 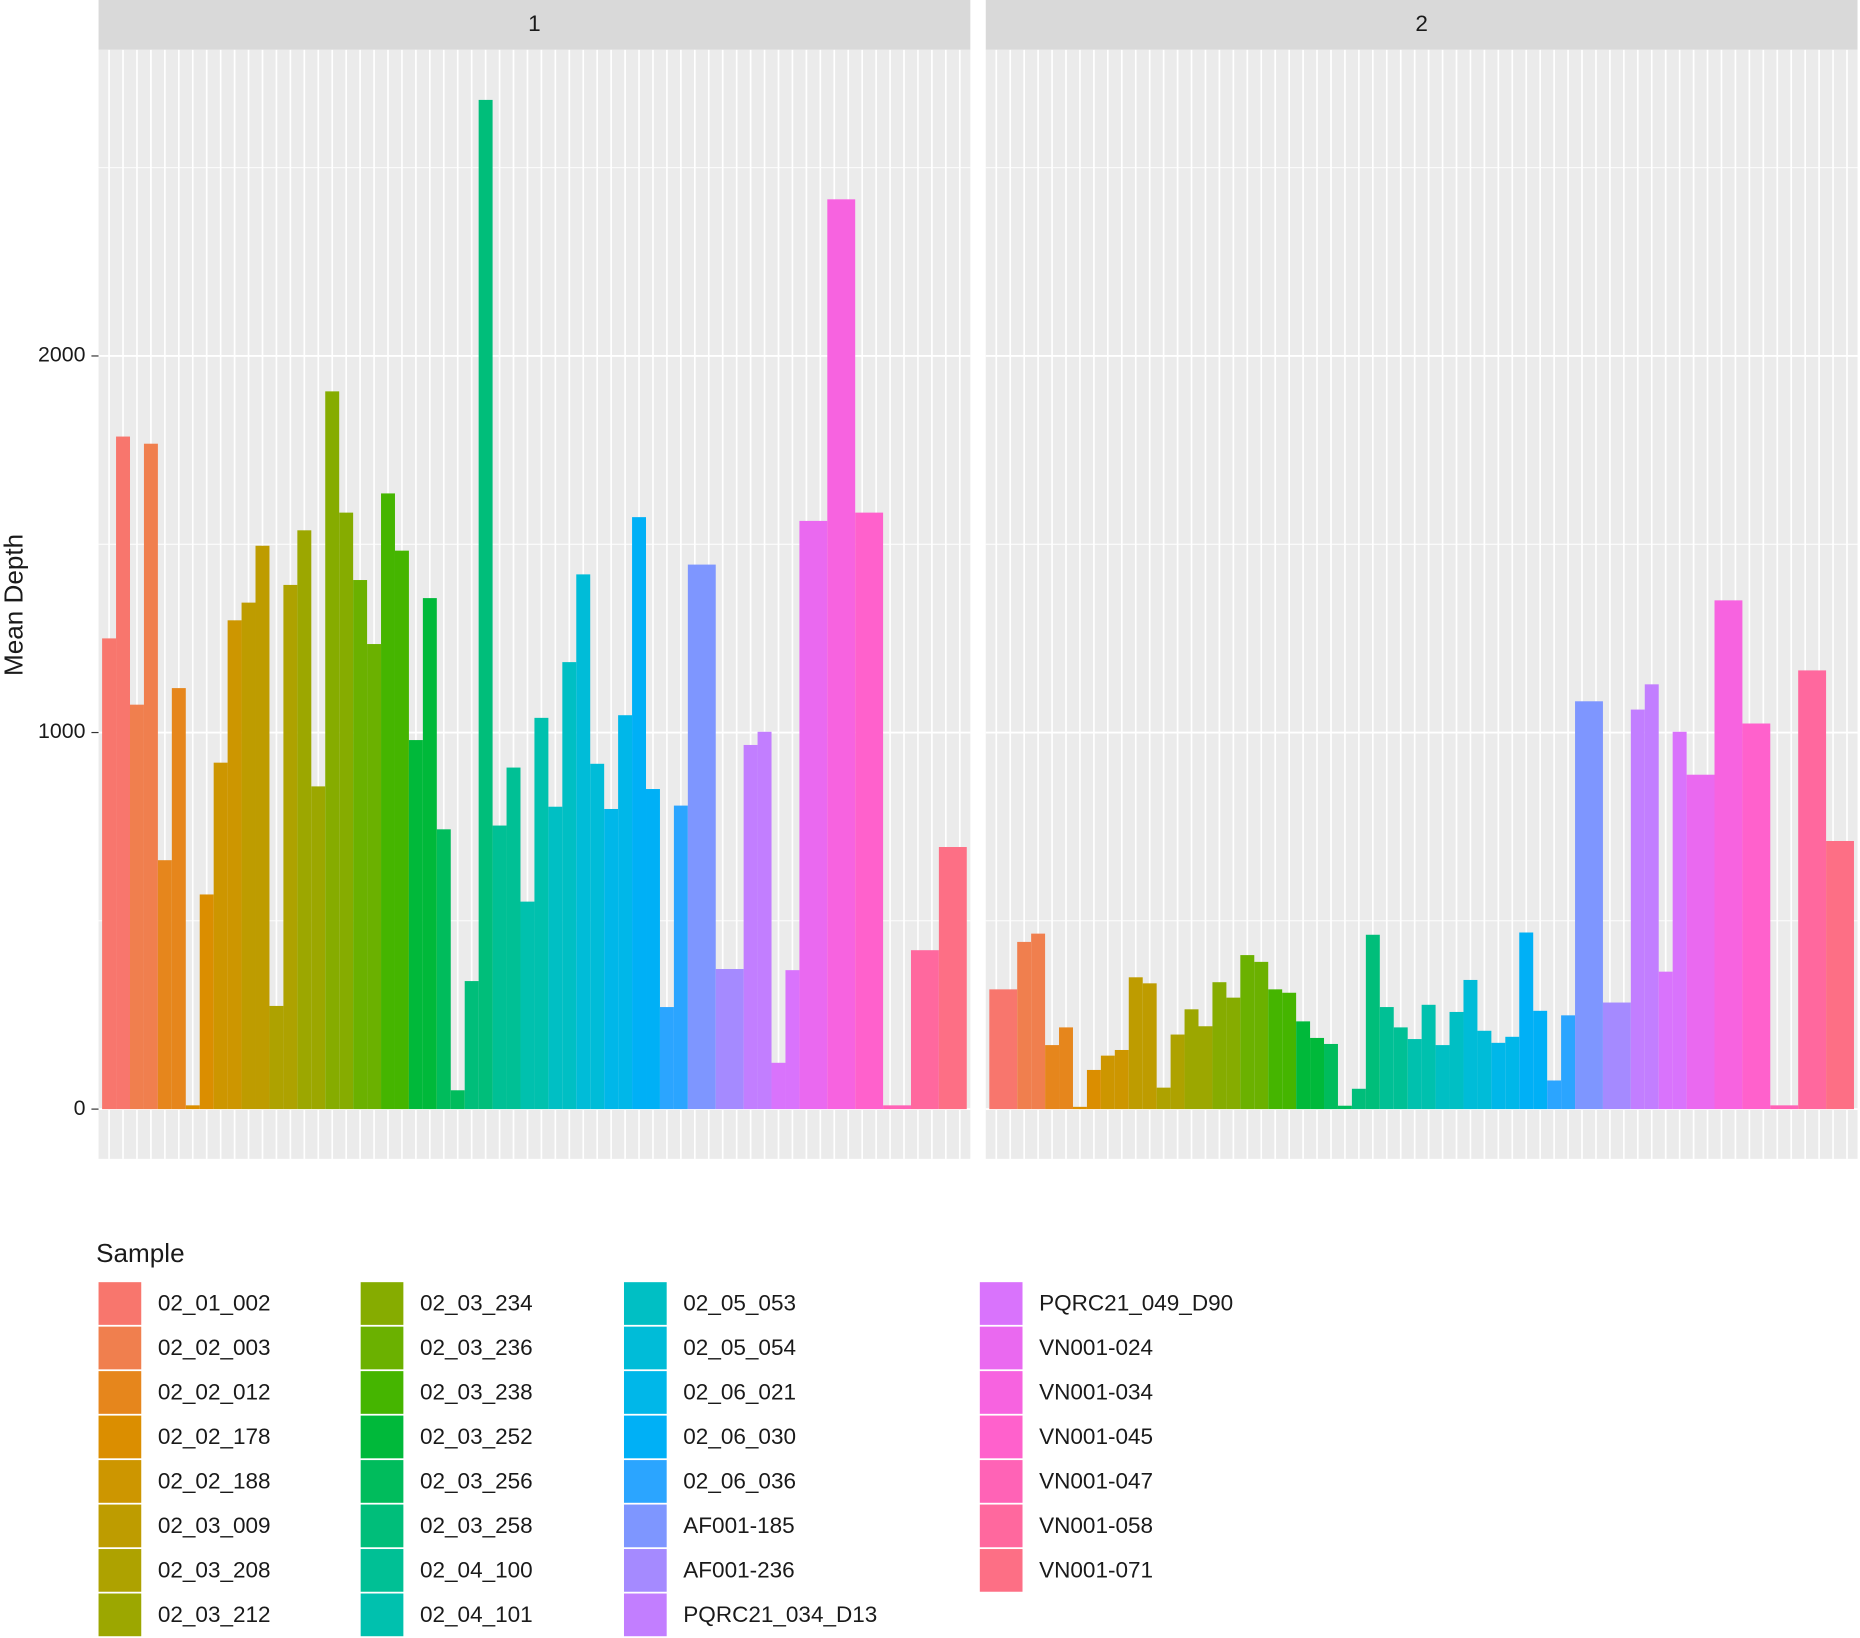 What do you see at coordinates (214, 1570) in the screenshot?
I see `legend-label: 02_03_208` at bounding box center [214, 1570].